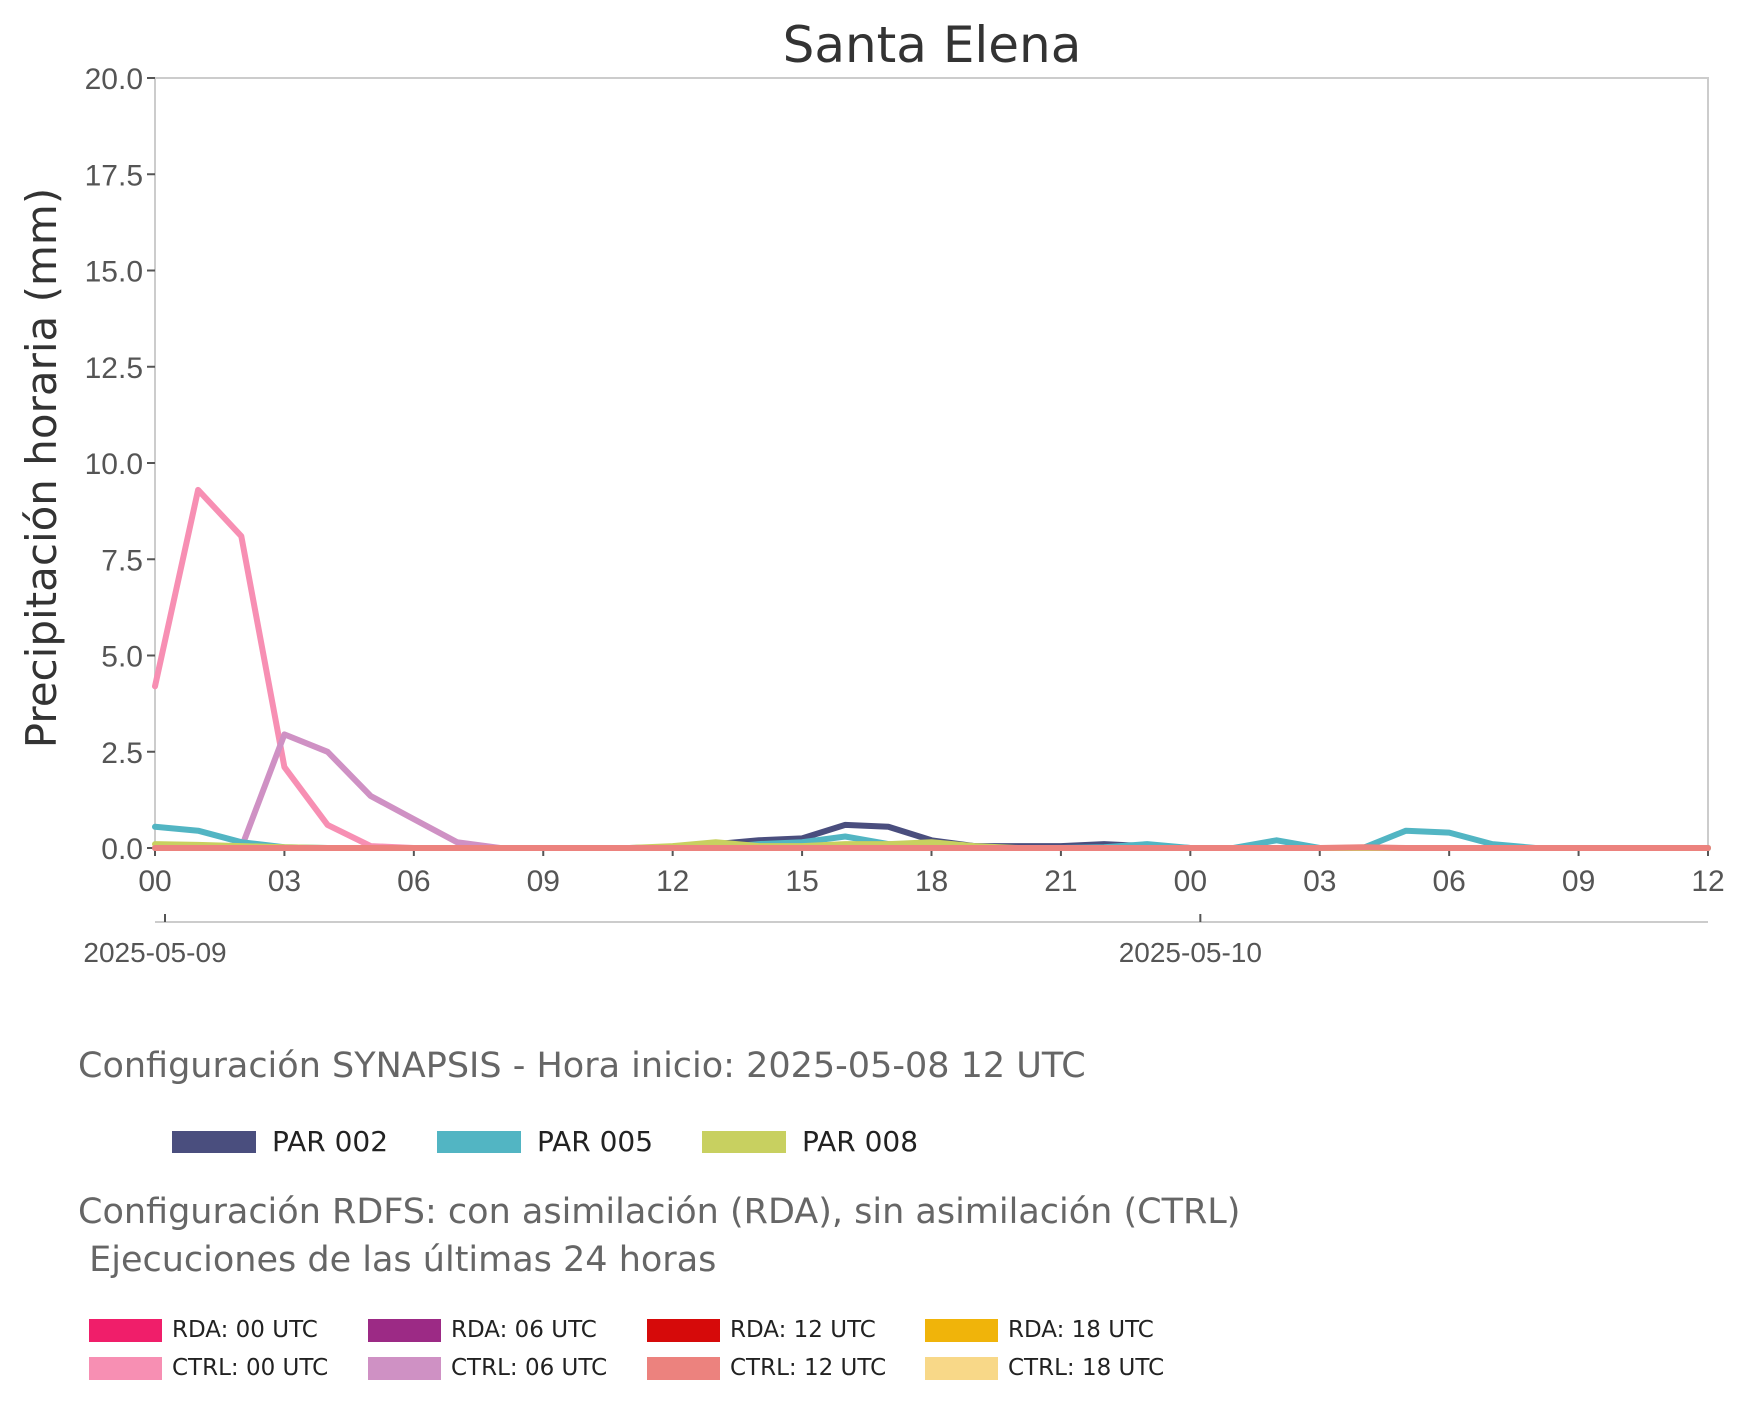  I want to click on synapsis-legend-item: PAR 005, so click(545, 1141).